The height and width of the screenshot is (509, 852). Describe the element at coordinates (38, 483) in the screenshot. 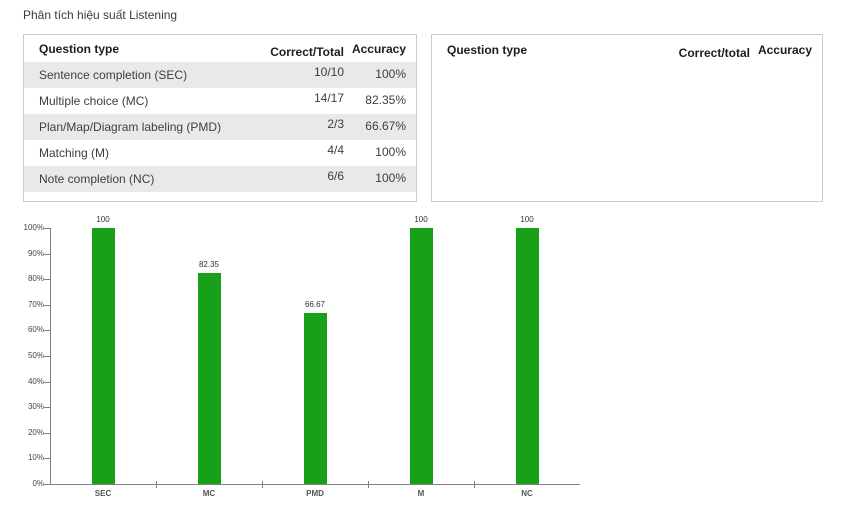

I see `y-axis-tick-label: 0%` at that location.